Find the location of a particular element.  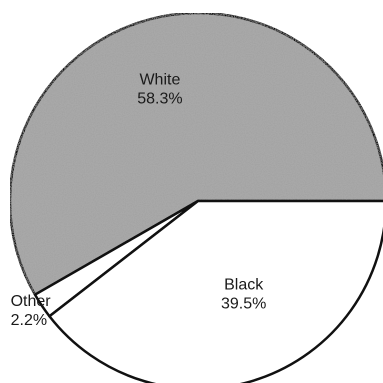

pie-label-name: White is located at coordinates (159, 79).